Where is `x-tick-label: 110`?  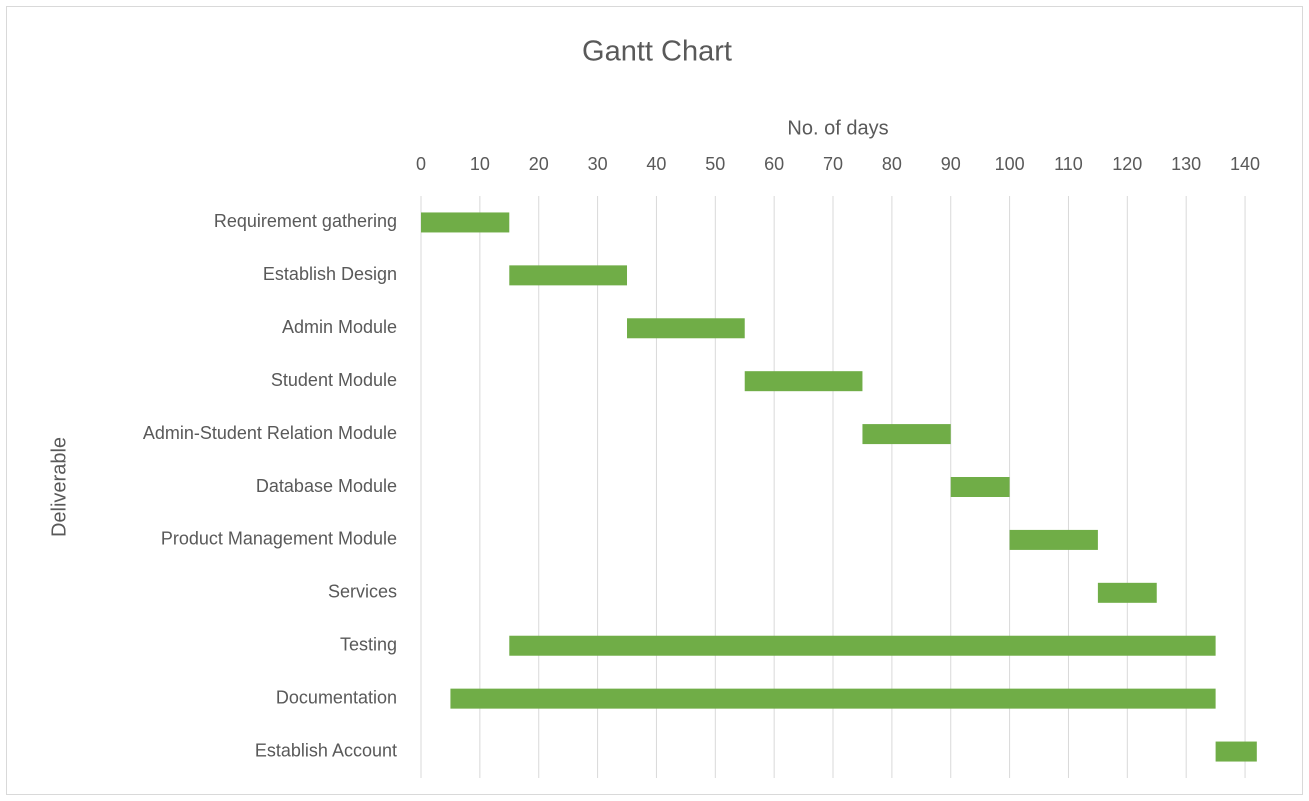
x-tick-label: 110 is located at coordinates (1068, 164).